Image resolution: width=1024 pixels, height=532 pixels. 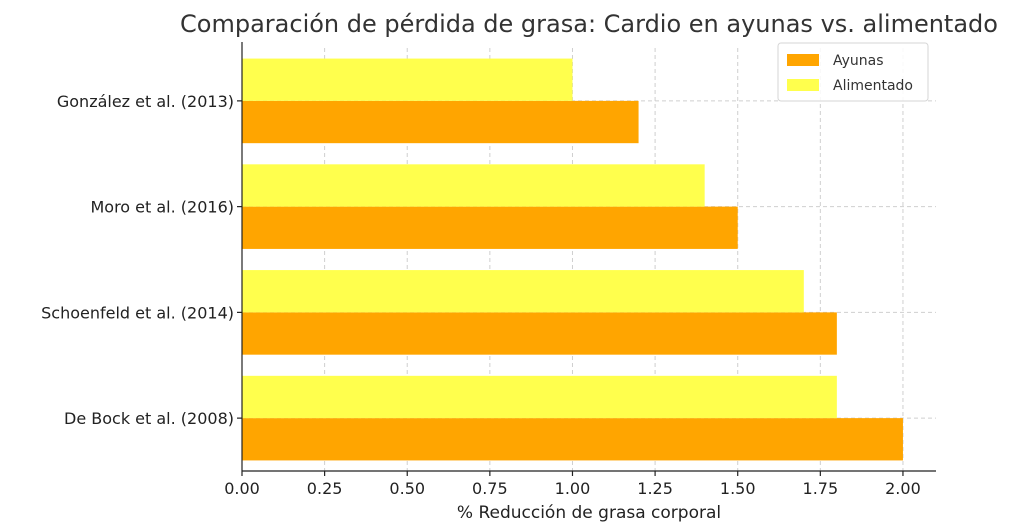 What do you see at coordinates (738, 488) in the screenshot?
I see `x-tick-label: 1.50` at bounding box center [738, 488].